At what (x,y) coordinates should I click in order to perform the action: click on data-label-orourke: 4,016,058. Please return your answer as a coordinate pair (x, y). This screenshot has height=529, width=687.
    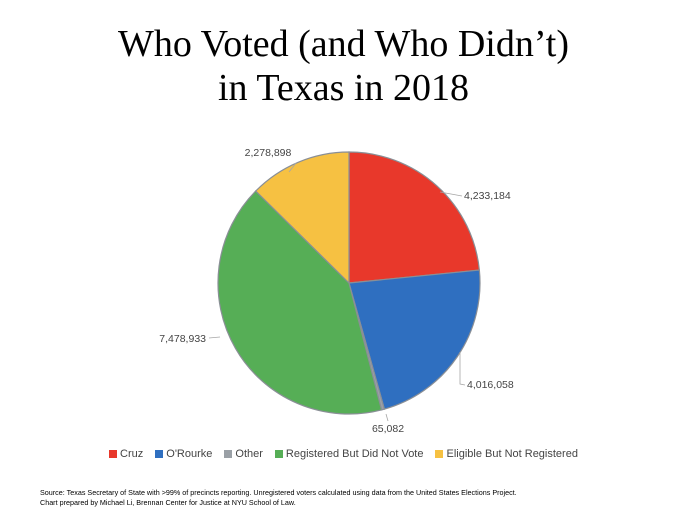
    Looking at the image, I should click on (490, 385).